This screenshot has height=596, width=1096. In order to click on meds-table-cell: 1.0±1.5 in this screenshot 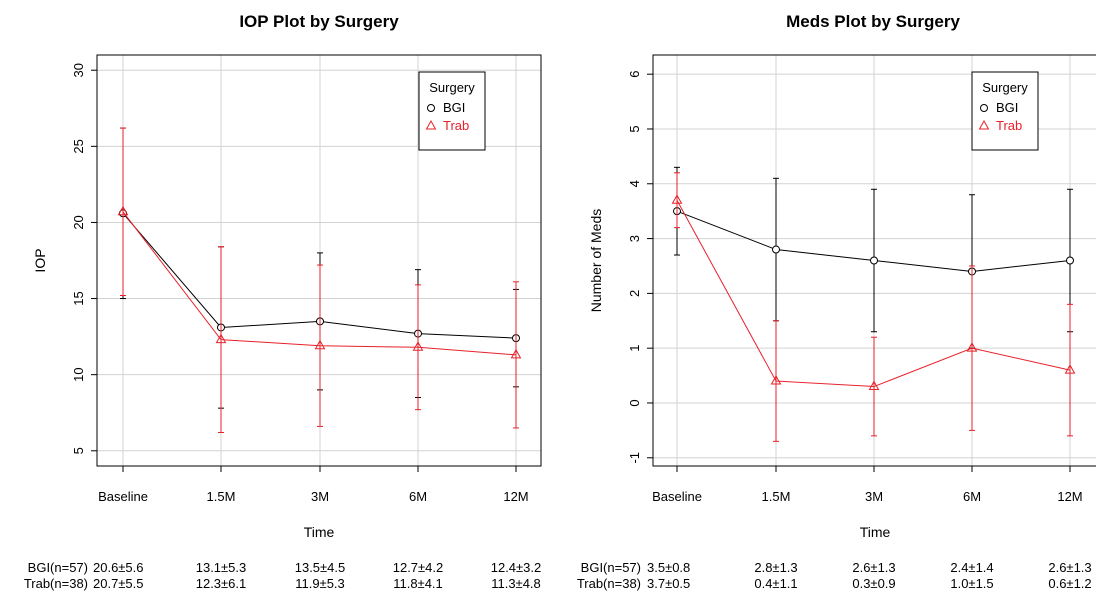, I will do `click(971, 583)`.